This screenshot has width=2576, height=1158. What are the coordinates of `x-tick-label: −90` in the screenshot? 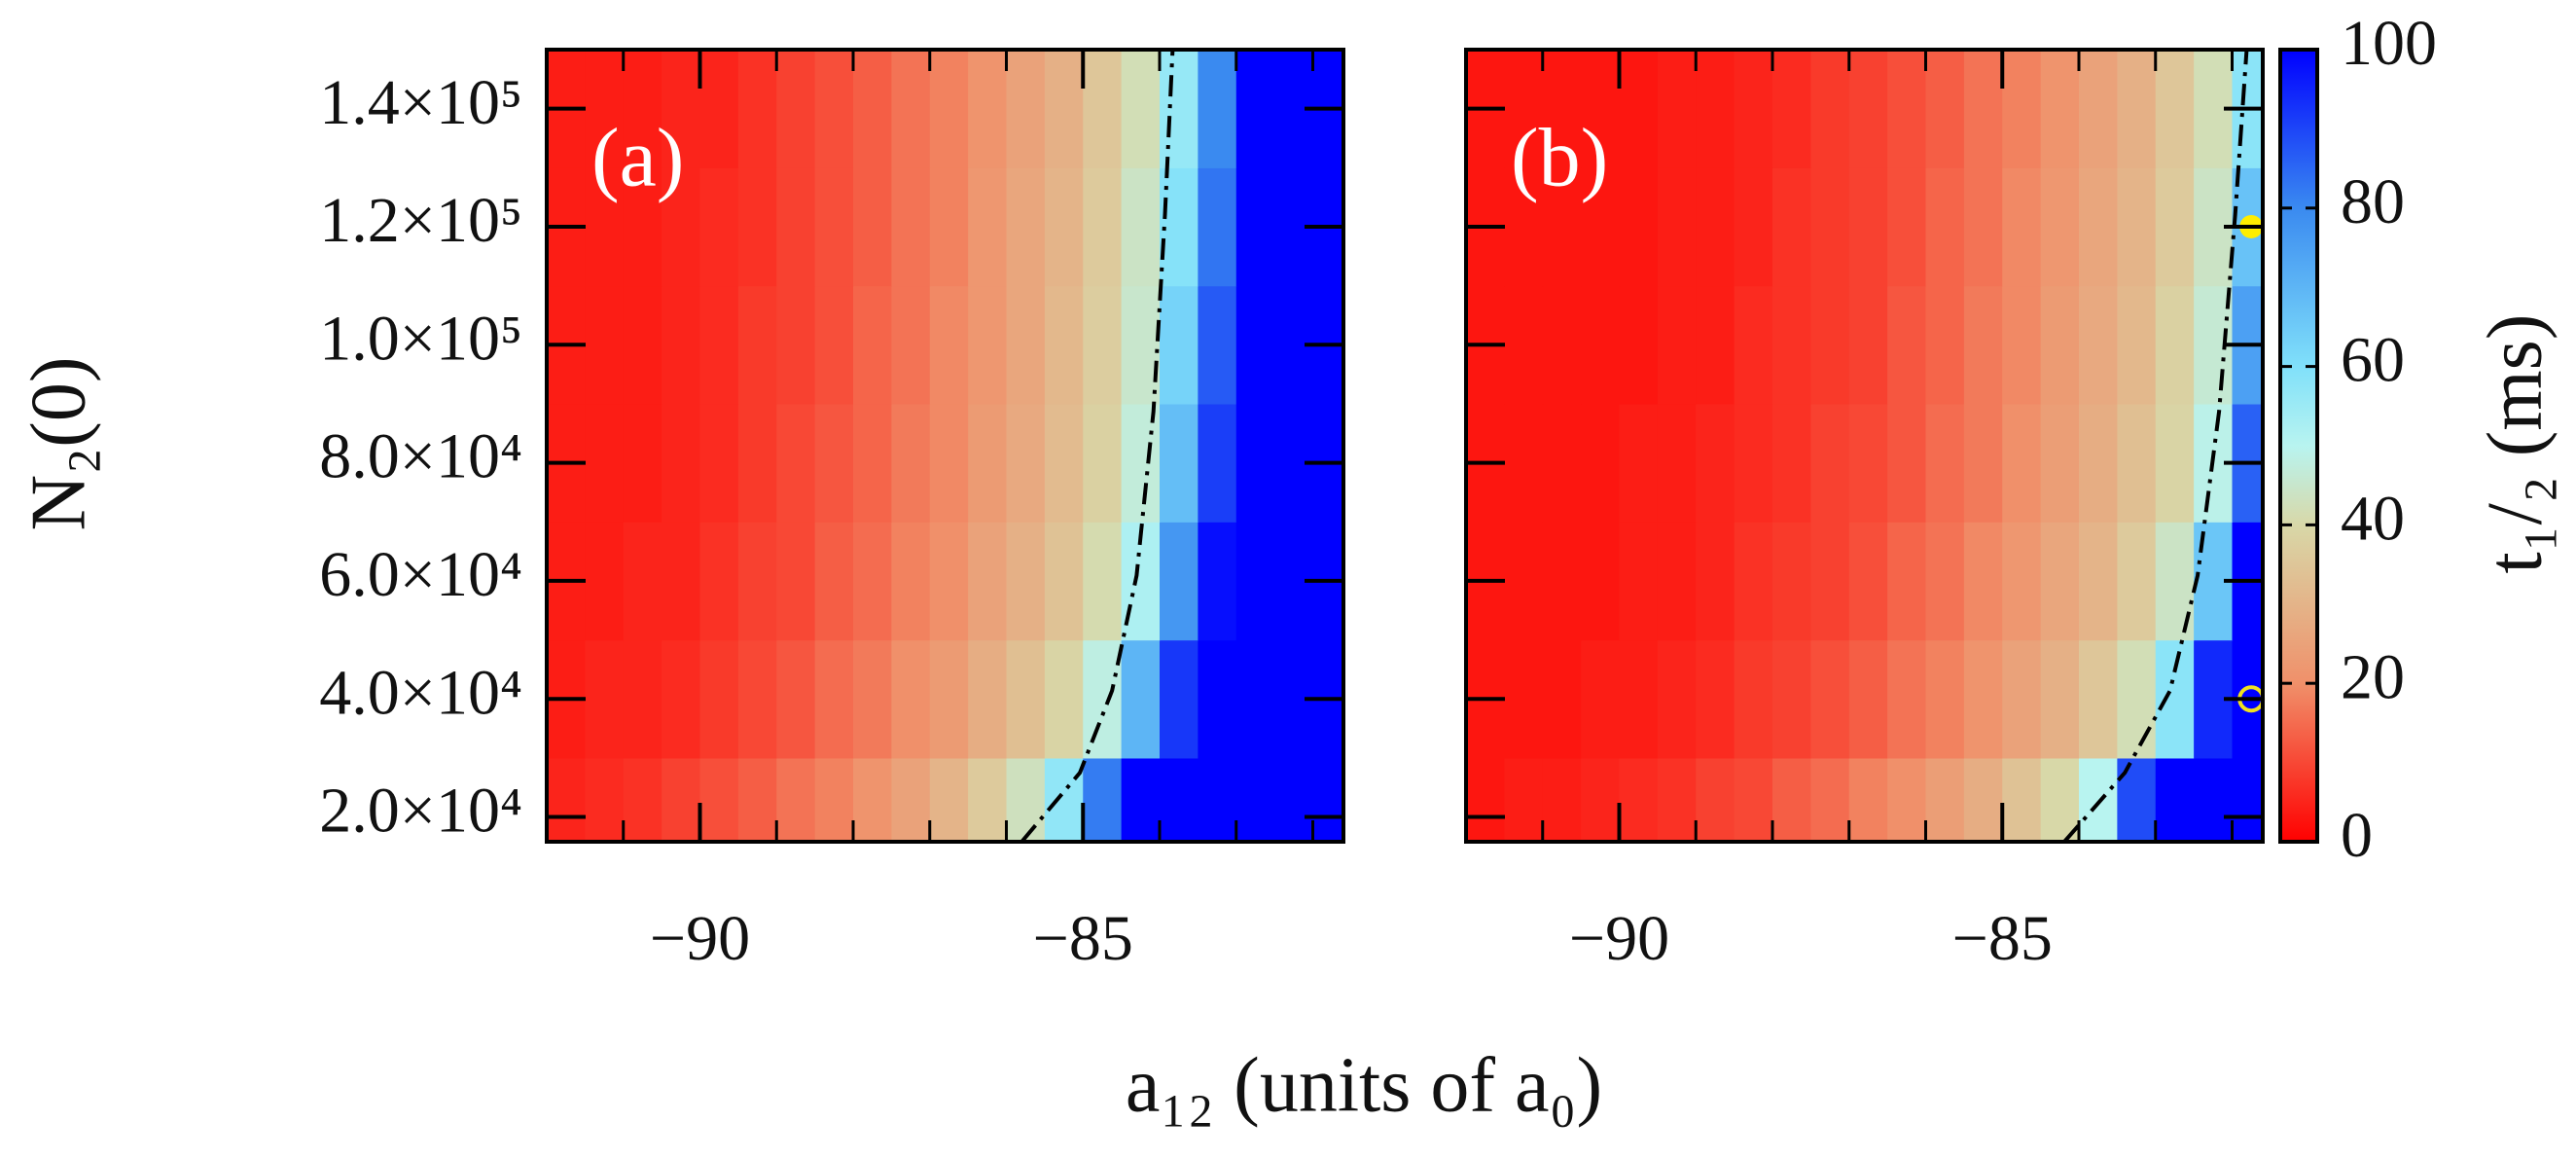 It's located at (700, 938).